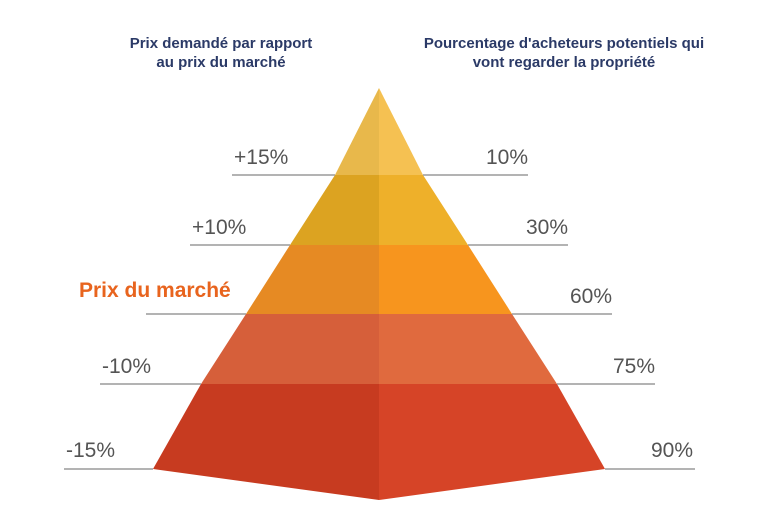 Image resolution: width=768 pixels, height=513 pixels. I want to click on buyers-label-tier-4: 75%, so click(634, 366).